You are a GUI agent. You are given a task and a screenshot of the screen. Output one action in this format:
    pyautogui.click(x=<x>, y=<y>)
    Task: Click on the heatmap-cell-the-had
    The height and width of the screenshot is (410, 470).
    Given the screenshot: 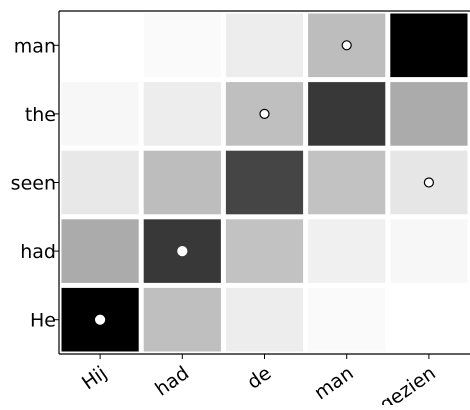 What is the action you would take?
    pyautogui.click(x=182, y=114)
    